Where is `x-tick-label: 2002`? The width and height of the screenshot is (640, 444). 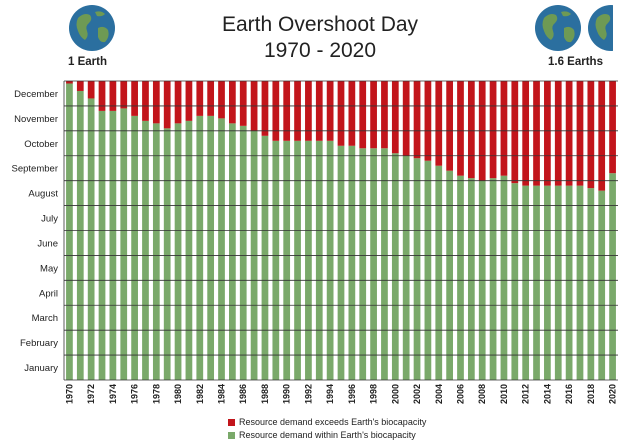
x-tick-label: 2002 is located at coordinates (417, 394).